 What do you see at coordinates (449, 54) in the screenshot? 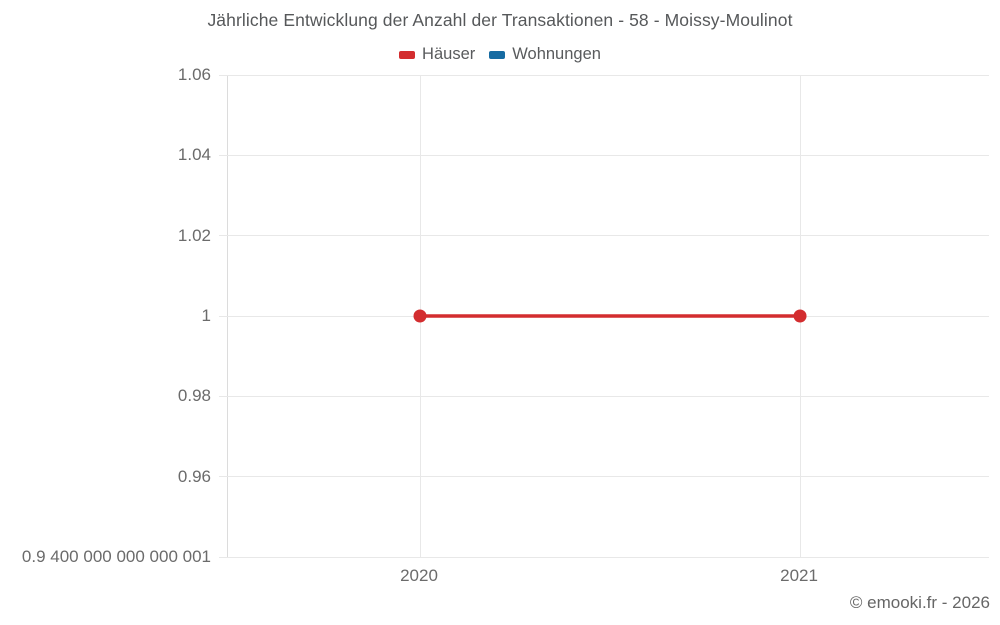
I see `legend-label-haeuser: Häuser` at bounding box center [449, 54].